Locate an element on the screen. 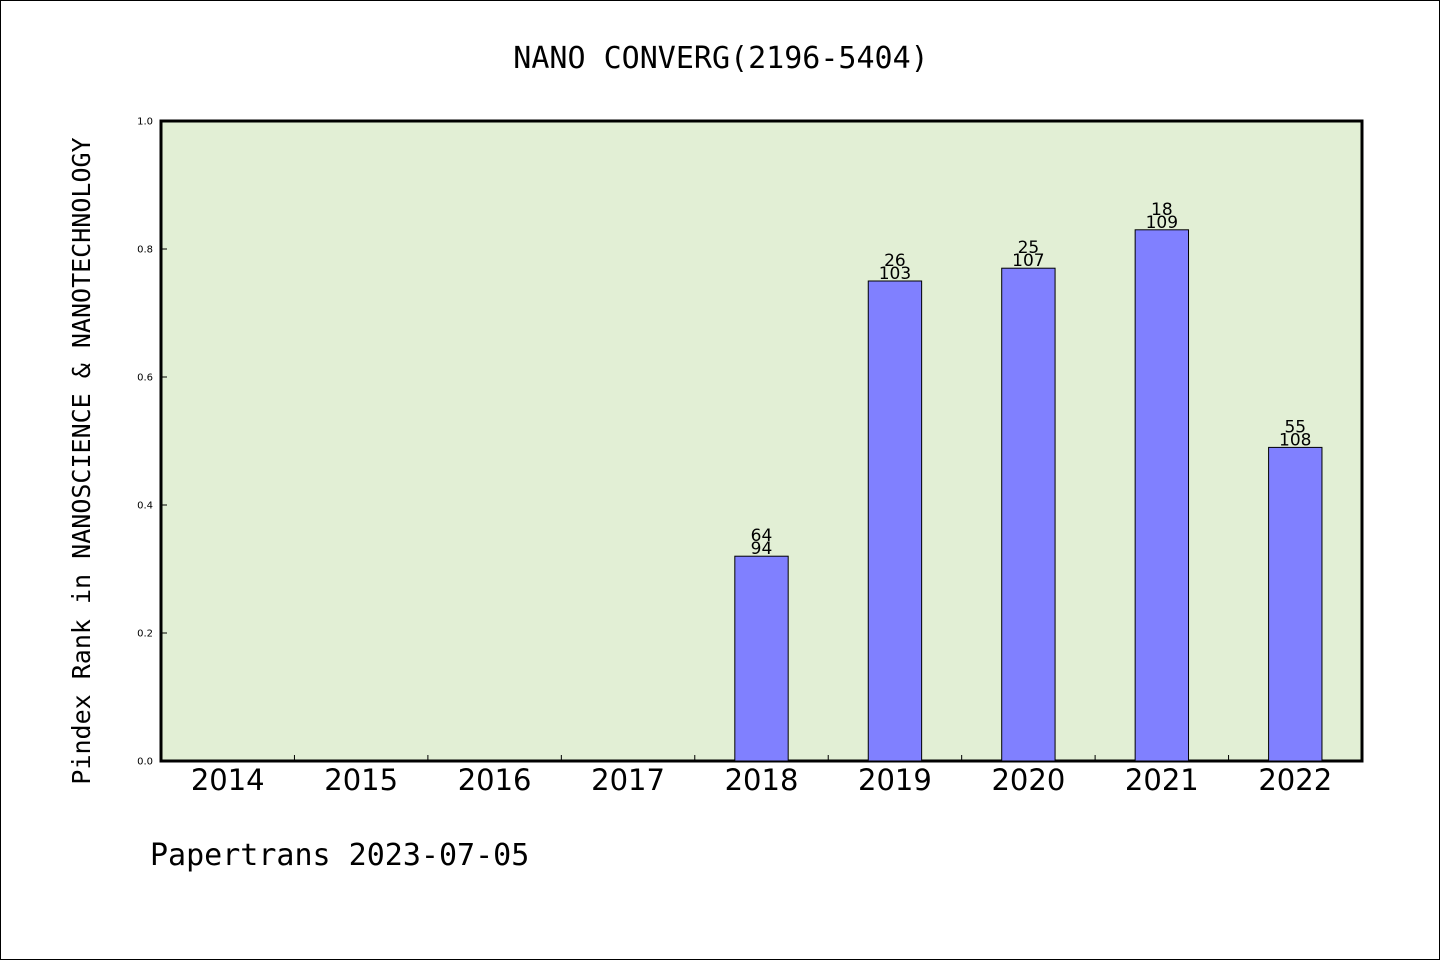 The image size is (1440, 961). bar-label-total: 109 is located at coordinates (1162, 223).